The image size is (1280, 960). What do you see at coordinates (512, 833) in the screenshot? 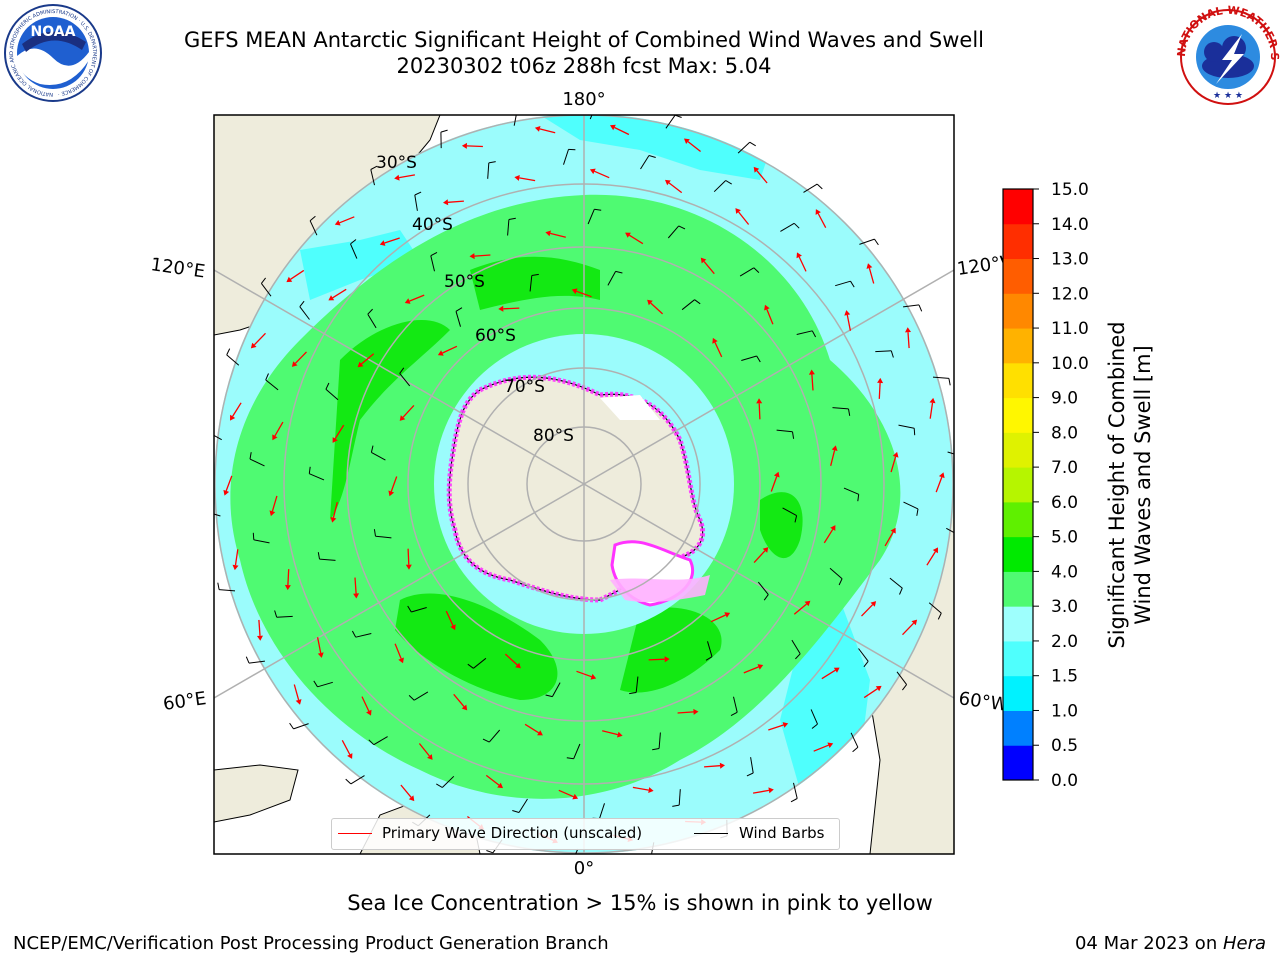
I see `legend-label-wave: Primary Wave Direction (unscaled)` at bounding box center [512, 833].